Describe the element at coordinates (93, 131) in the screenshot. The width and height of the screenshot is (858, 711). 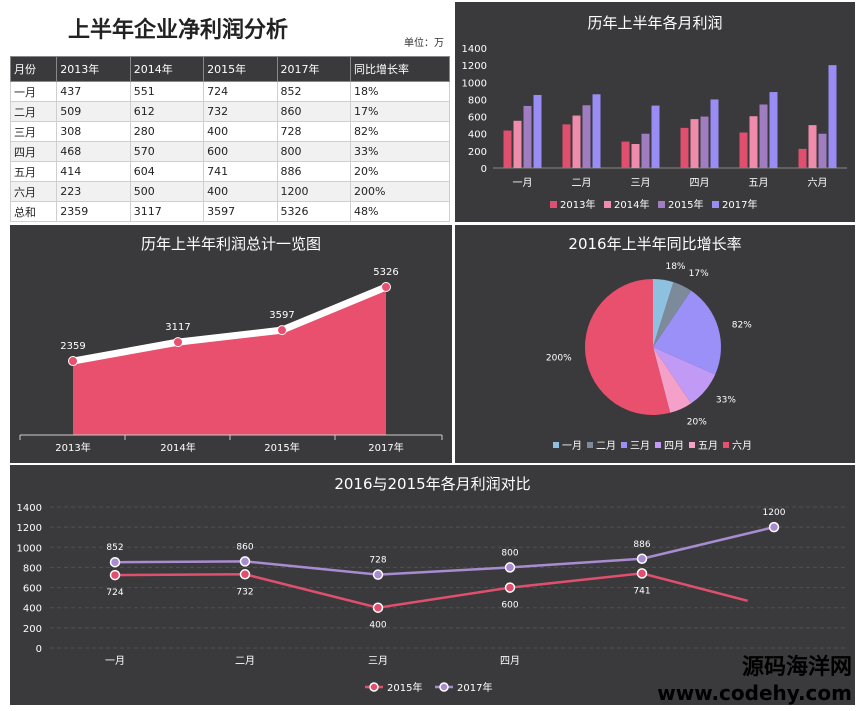
I see `table-cell: 308` at that location.